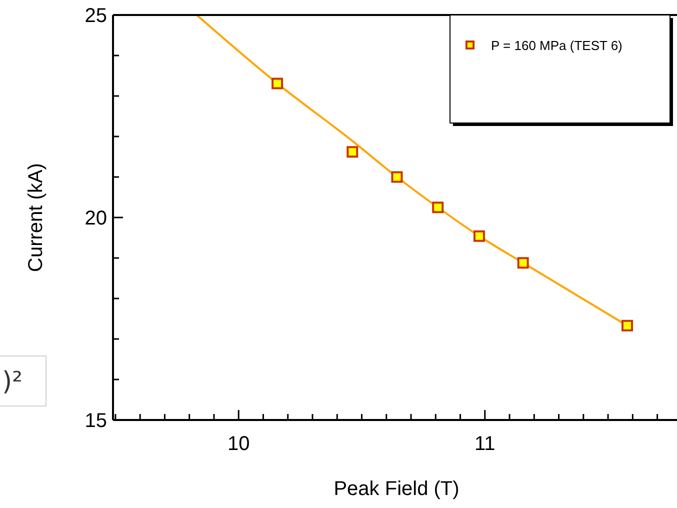  I want to click on x-tick-label: 11, so click(485, 444).